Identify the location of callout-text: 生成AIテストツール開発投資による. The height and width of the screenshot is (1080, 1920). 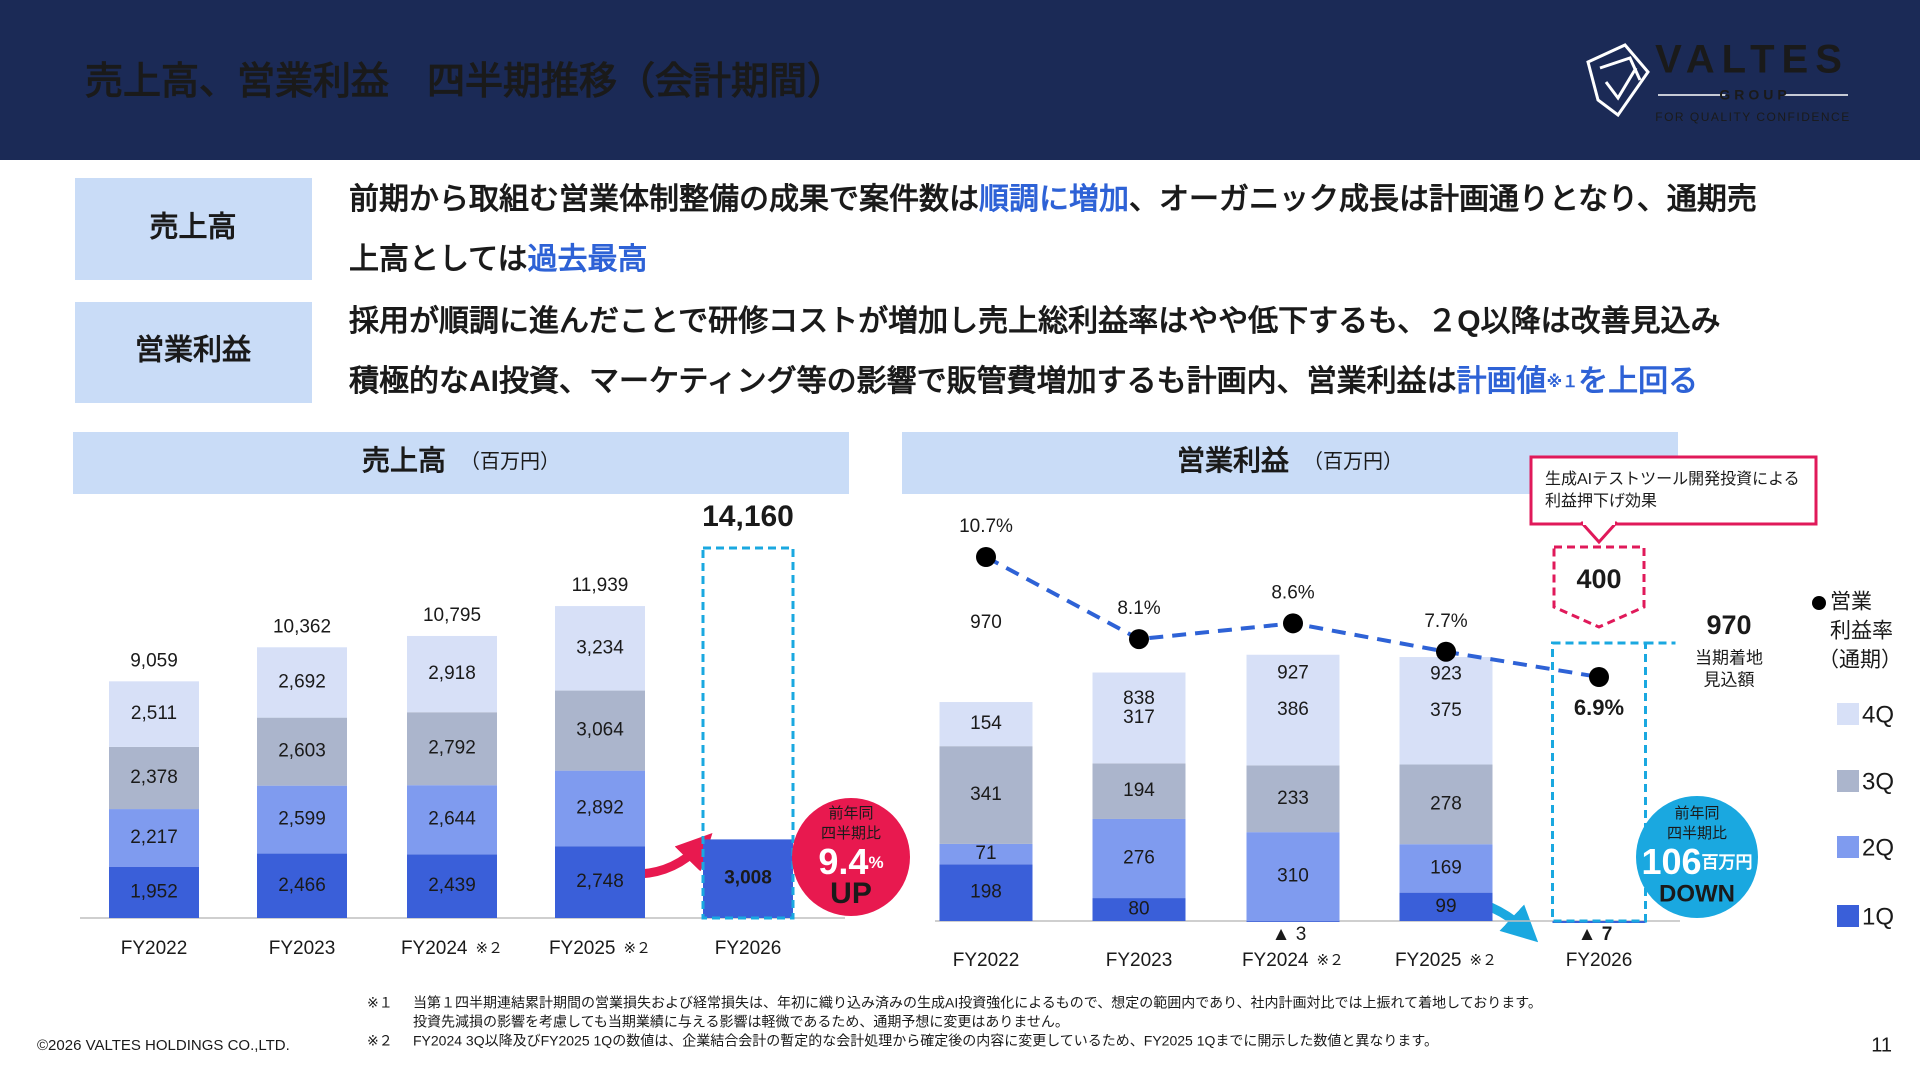
(1672, 479).